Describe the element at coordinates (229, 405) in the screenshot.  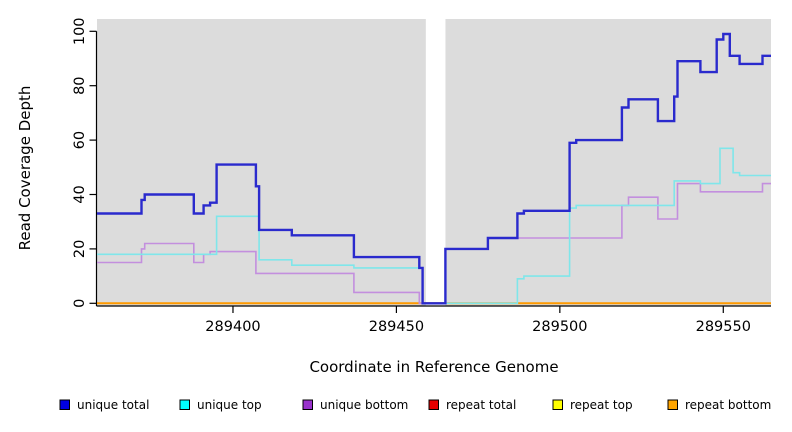
I see `legend-label: unique top` at that location.